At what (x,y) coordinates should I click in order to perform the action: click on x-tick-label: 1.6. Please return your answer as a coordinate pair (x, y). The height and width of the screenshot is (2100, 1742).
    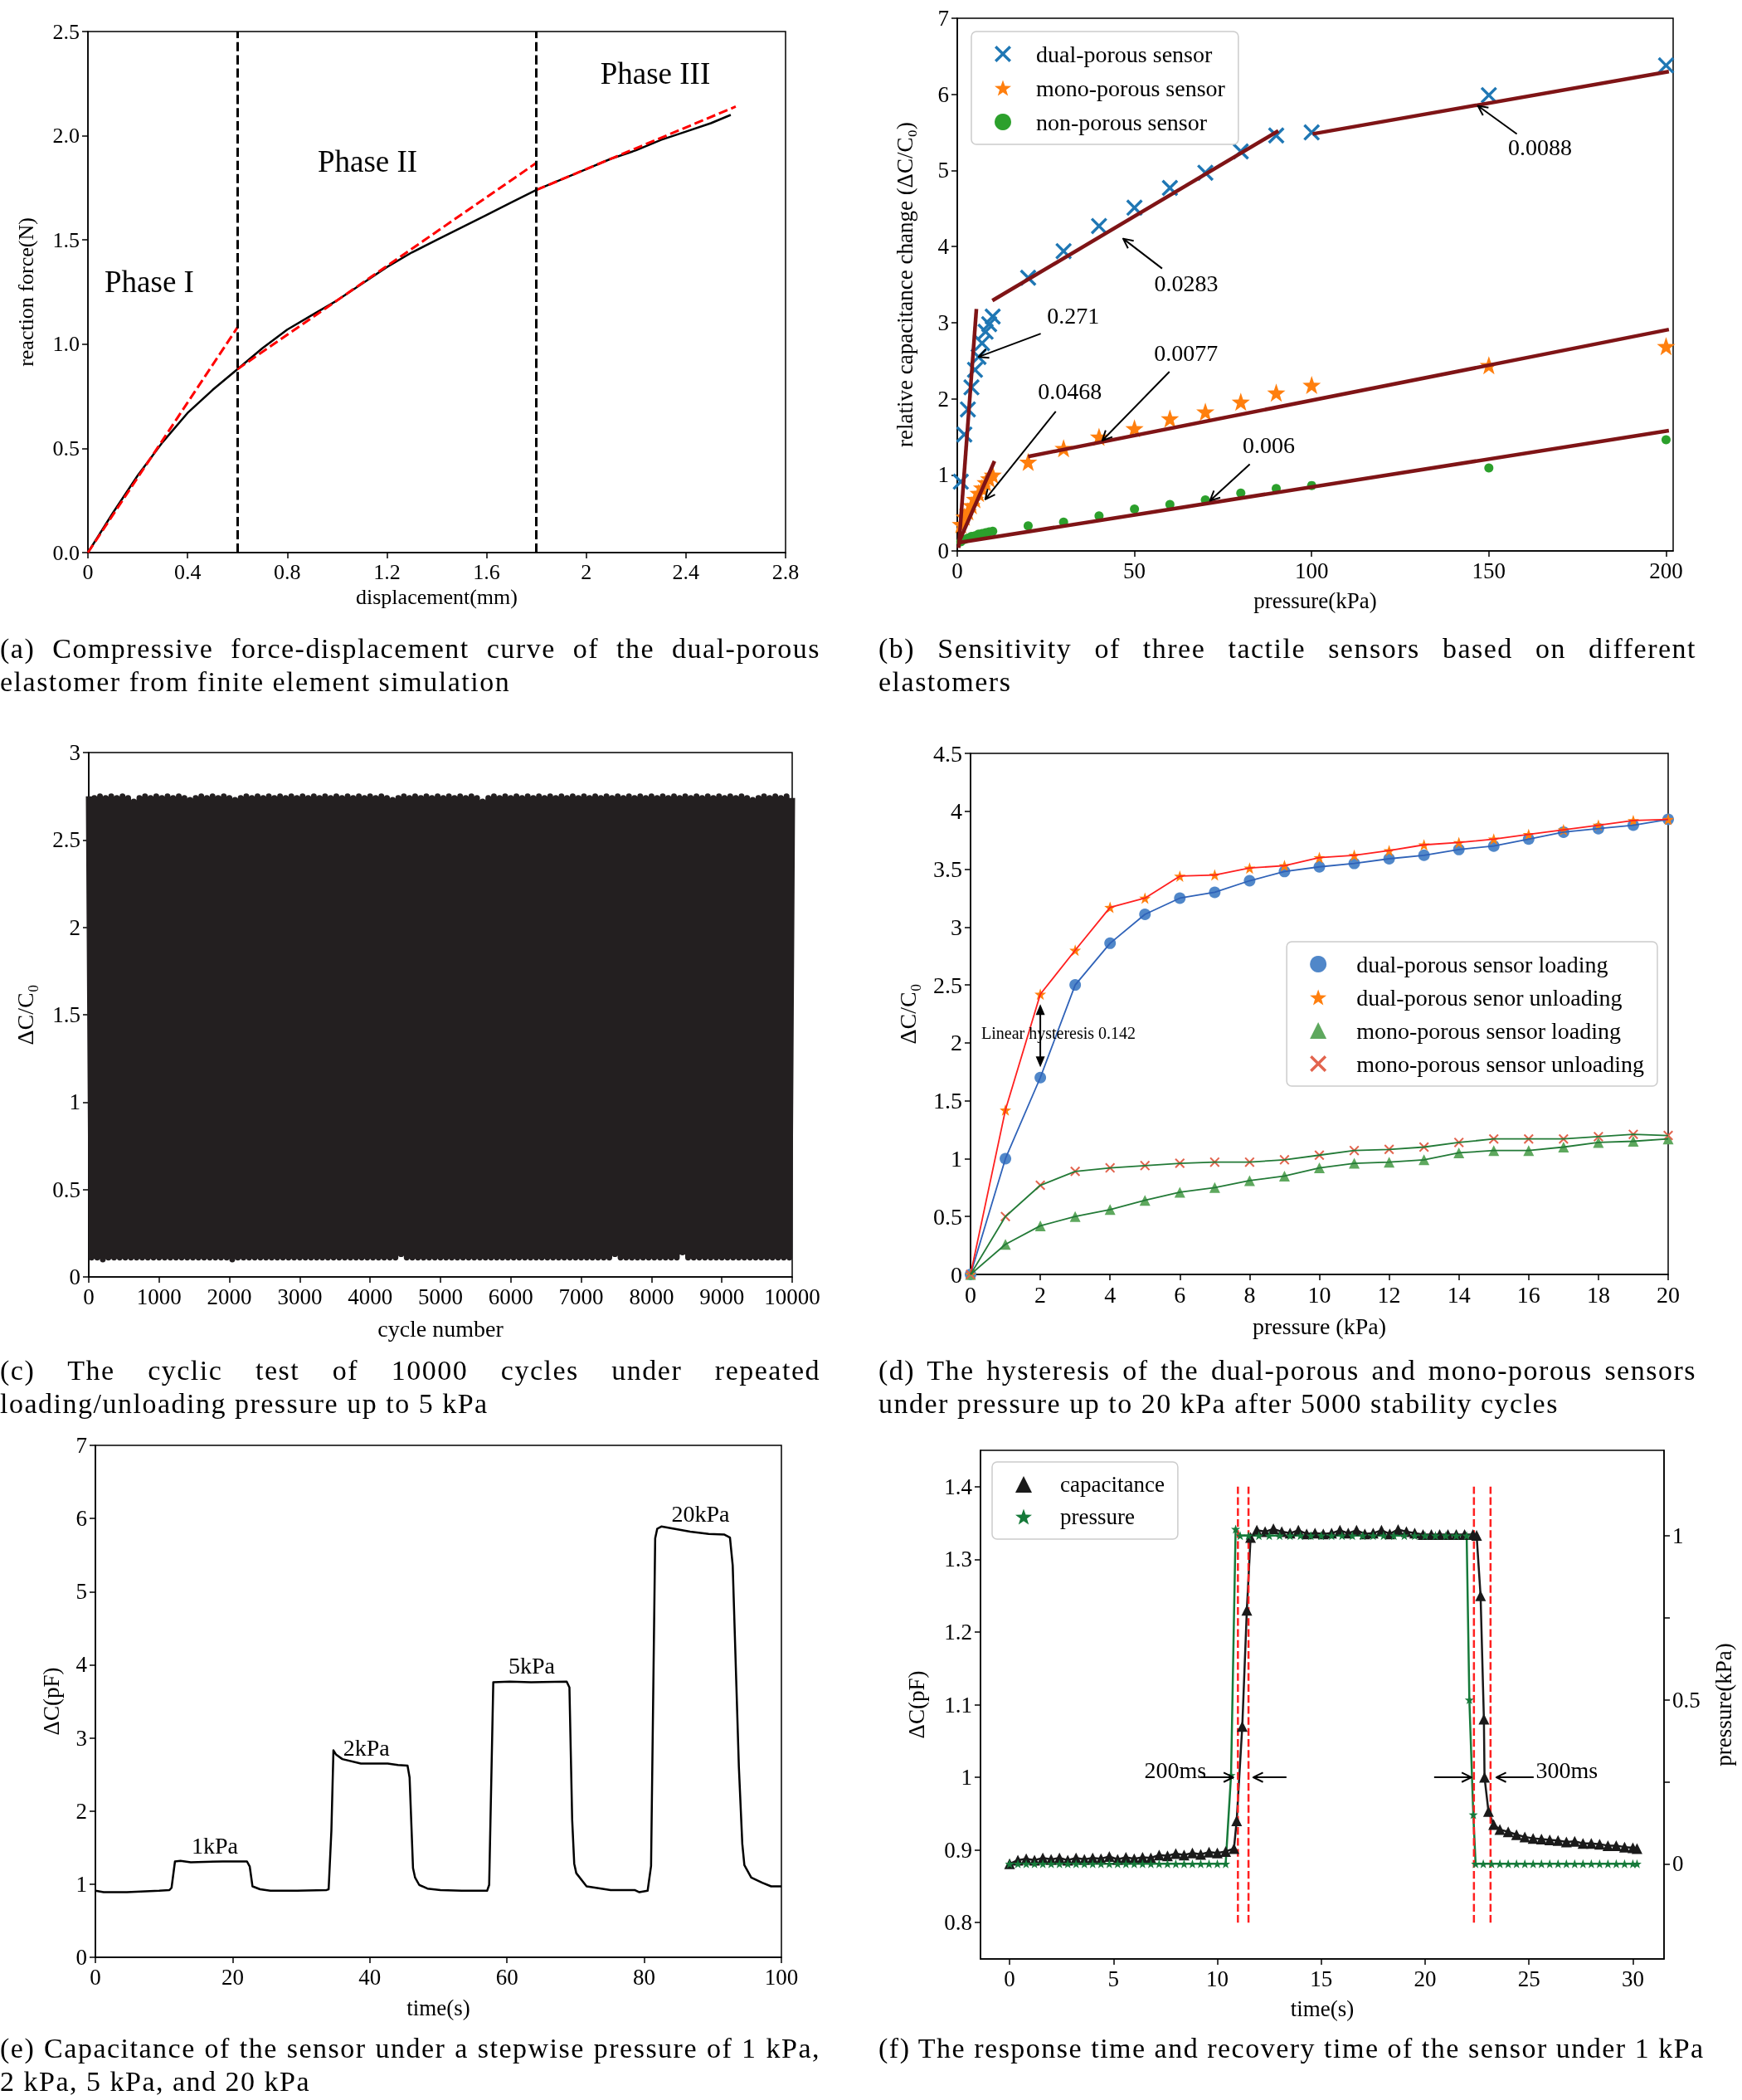
    Looking at the image, I should click on (486, 571).